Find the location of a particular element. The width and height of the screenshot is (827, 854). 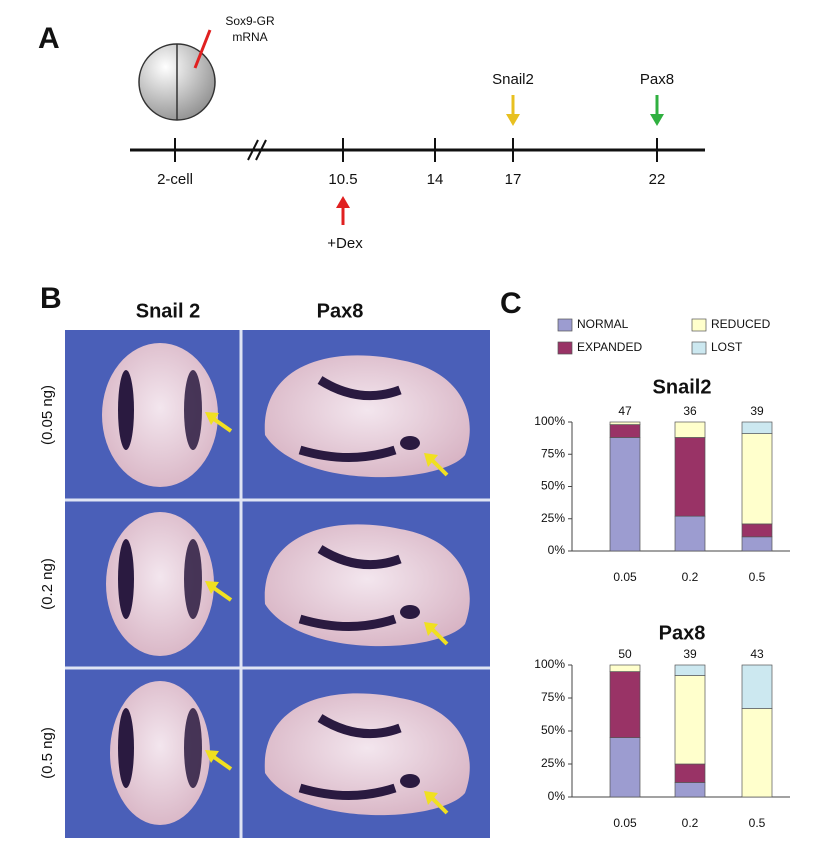

legend-label: LOST is located at coordinates (727, 347).